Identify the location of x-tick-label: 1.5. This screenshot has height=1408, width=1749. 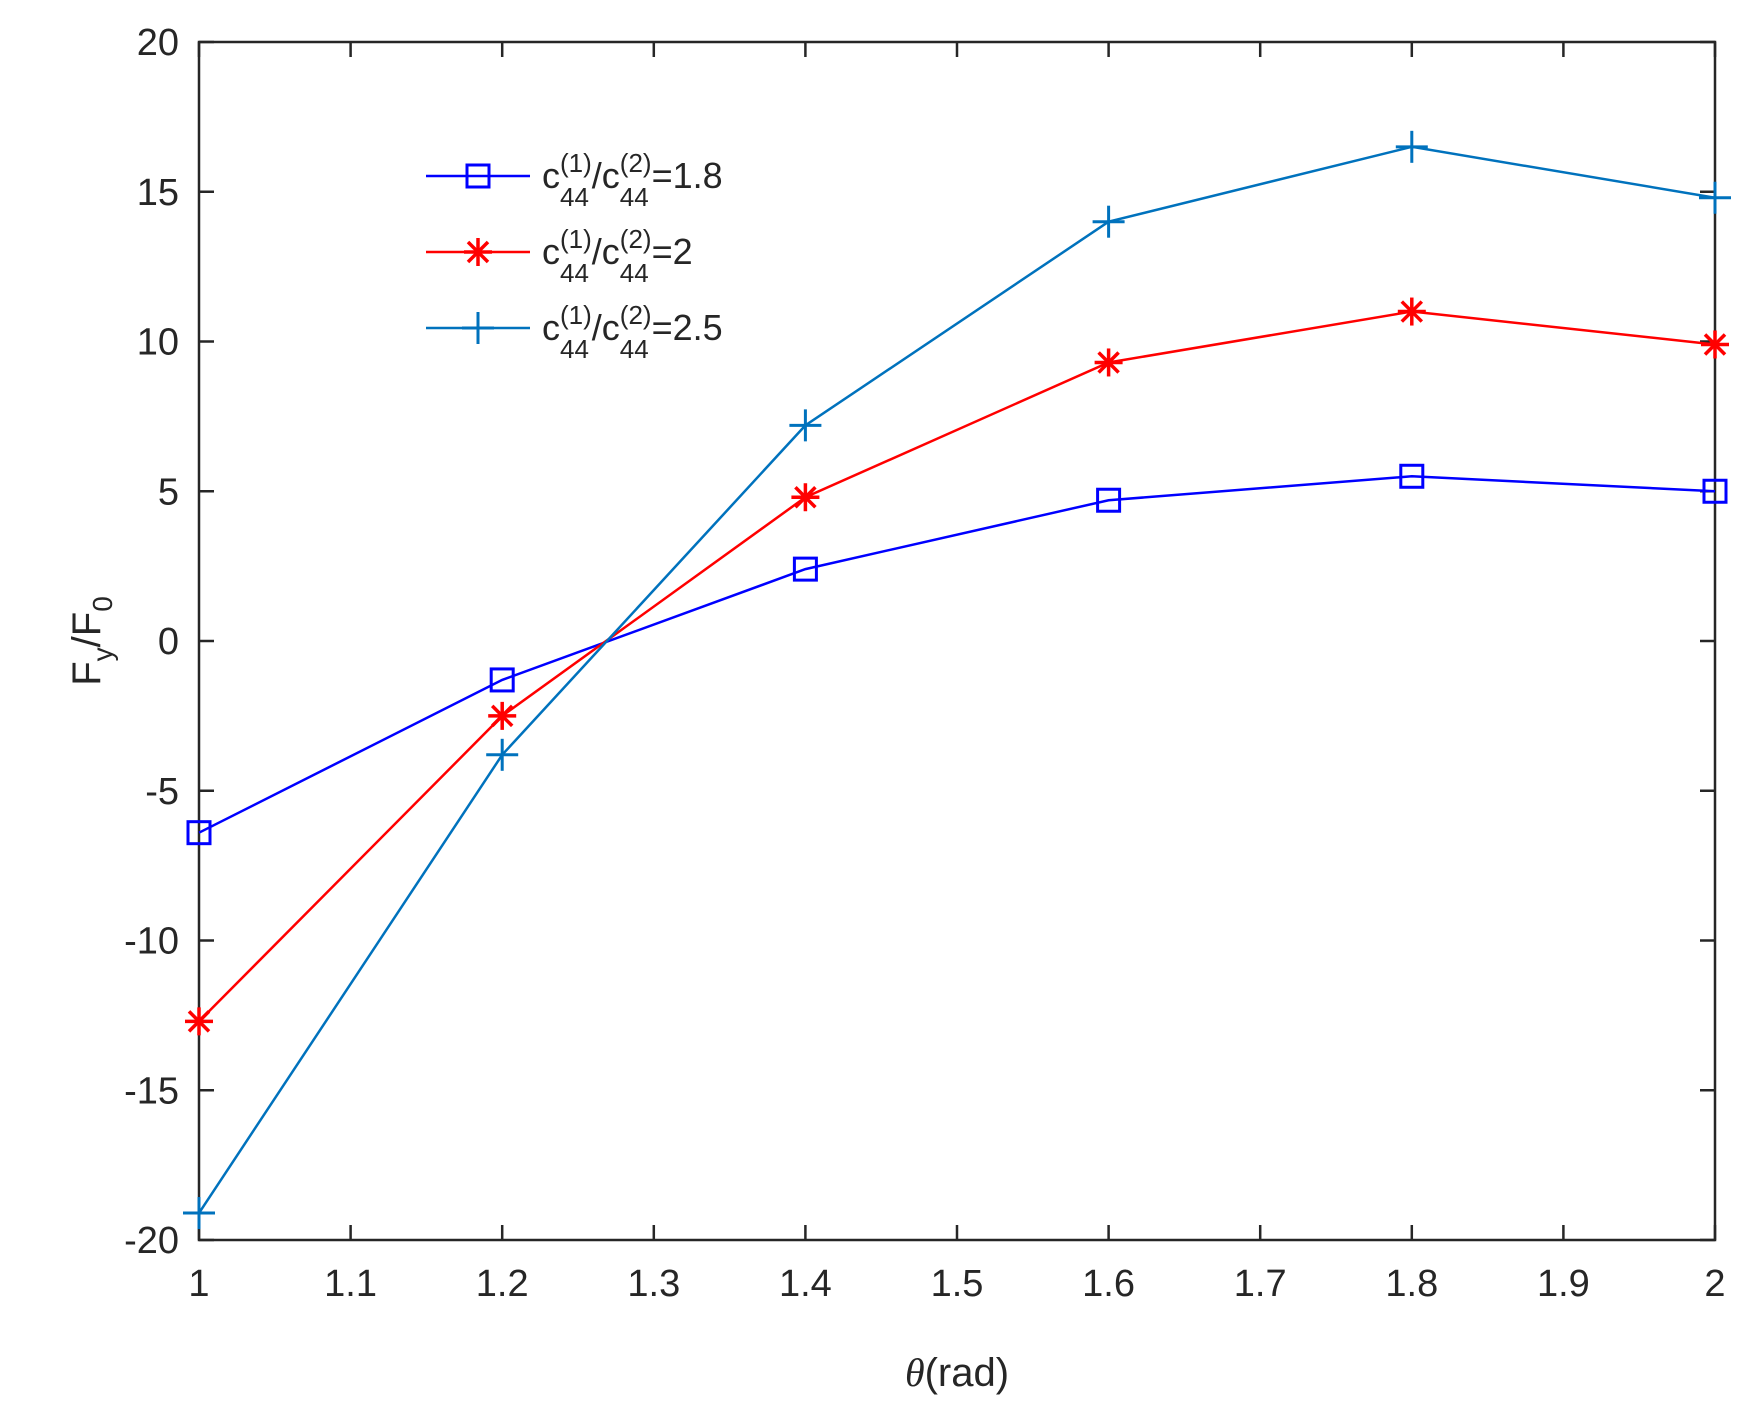
(957, 1284).